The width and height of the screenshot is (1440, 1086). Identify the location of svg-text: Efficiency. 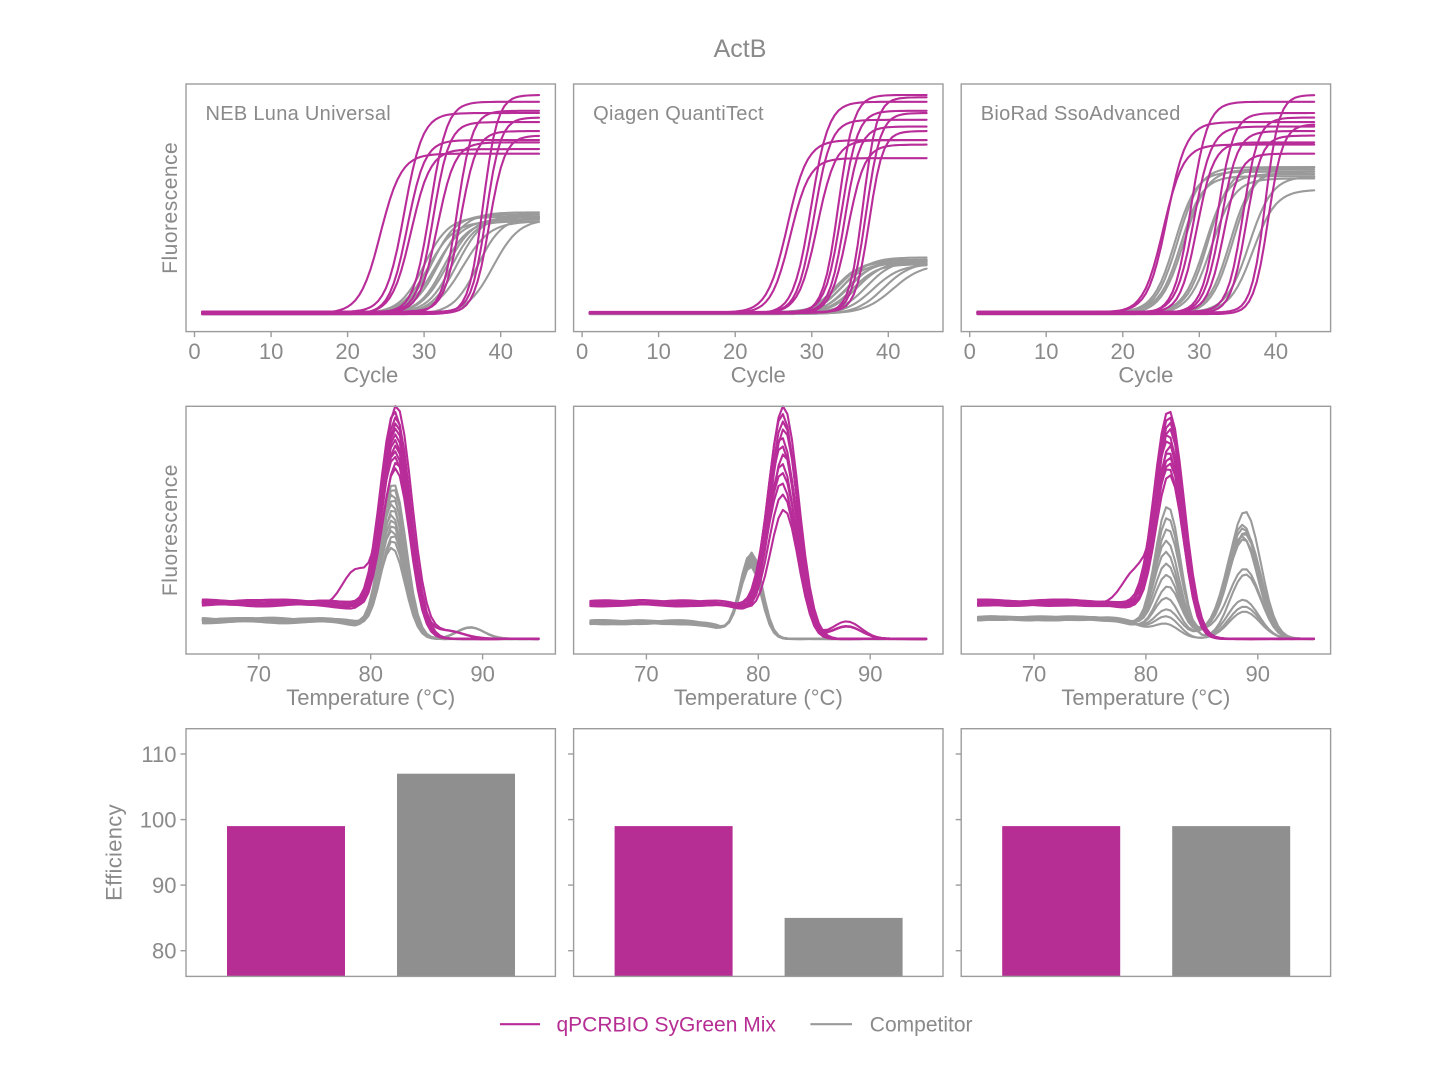
(114, 852).